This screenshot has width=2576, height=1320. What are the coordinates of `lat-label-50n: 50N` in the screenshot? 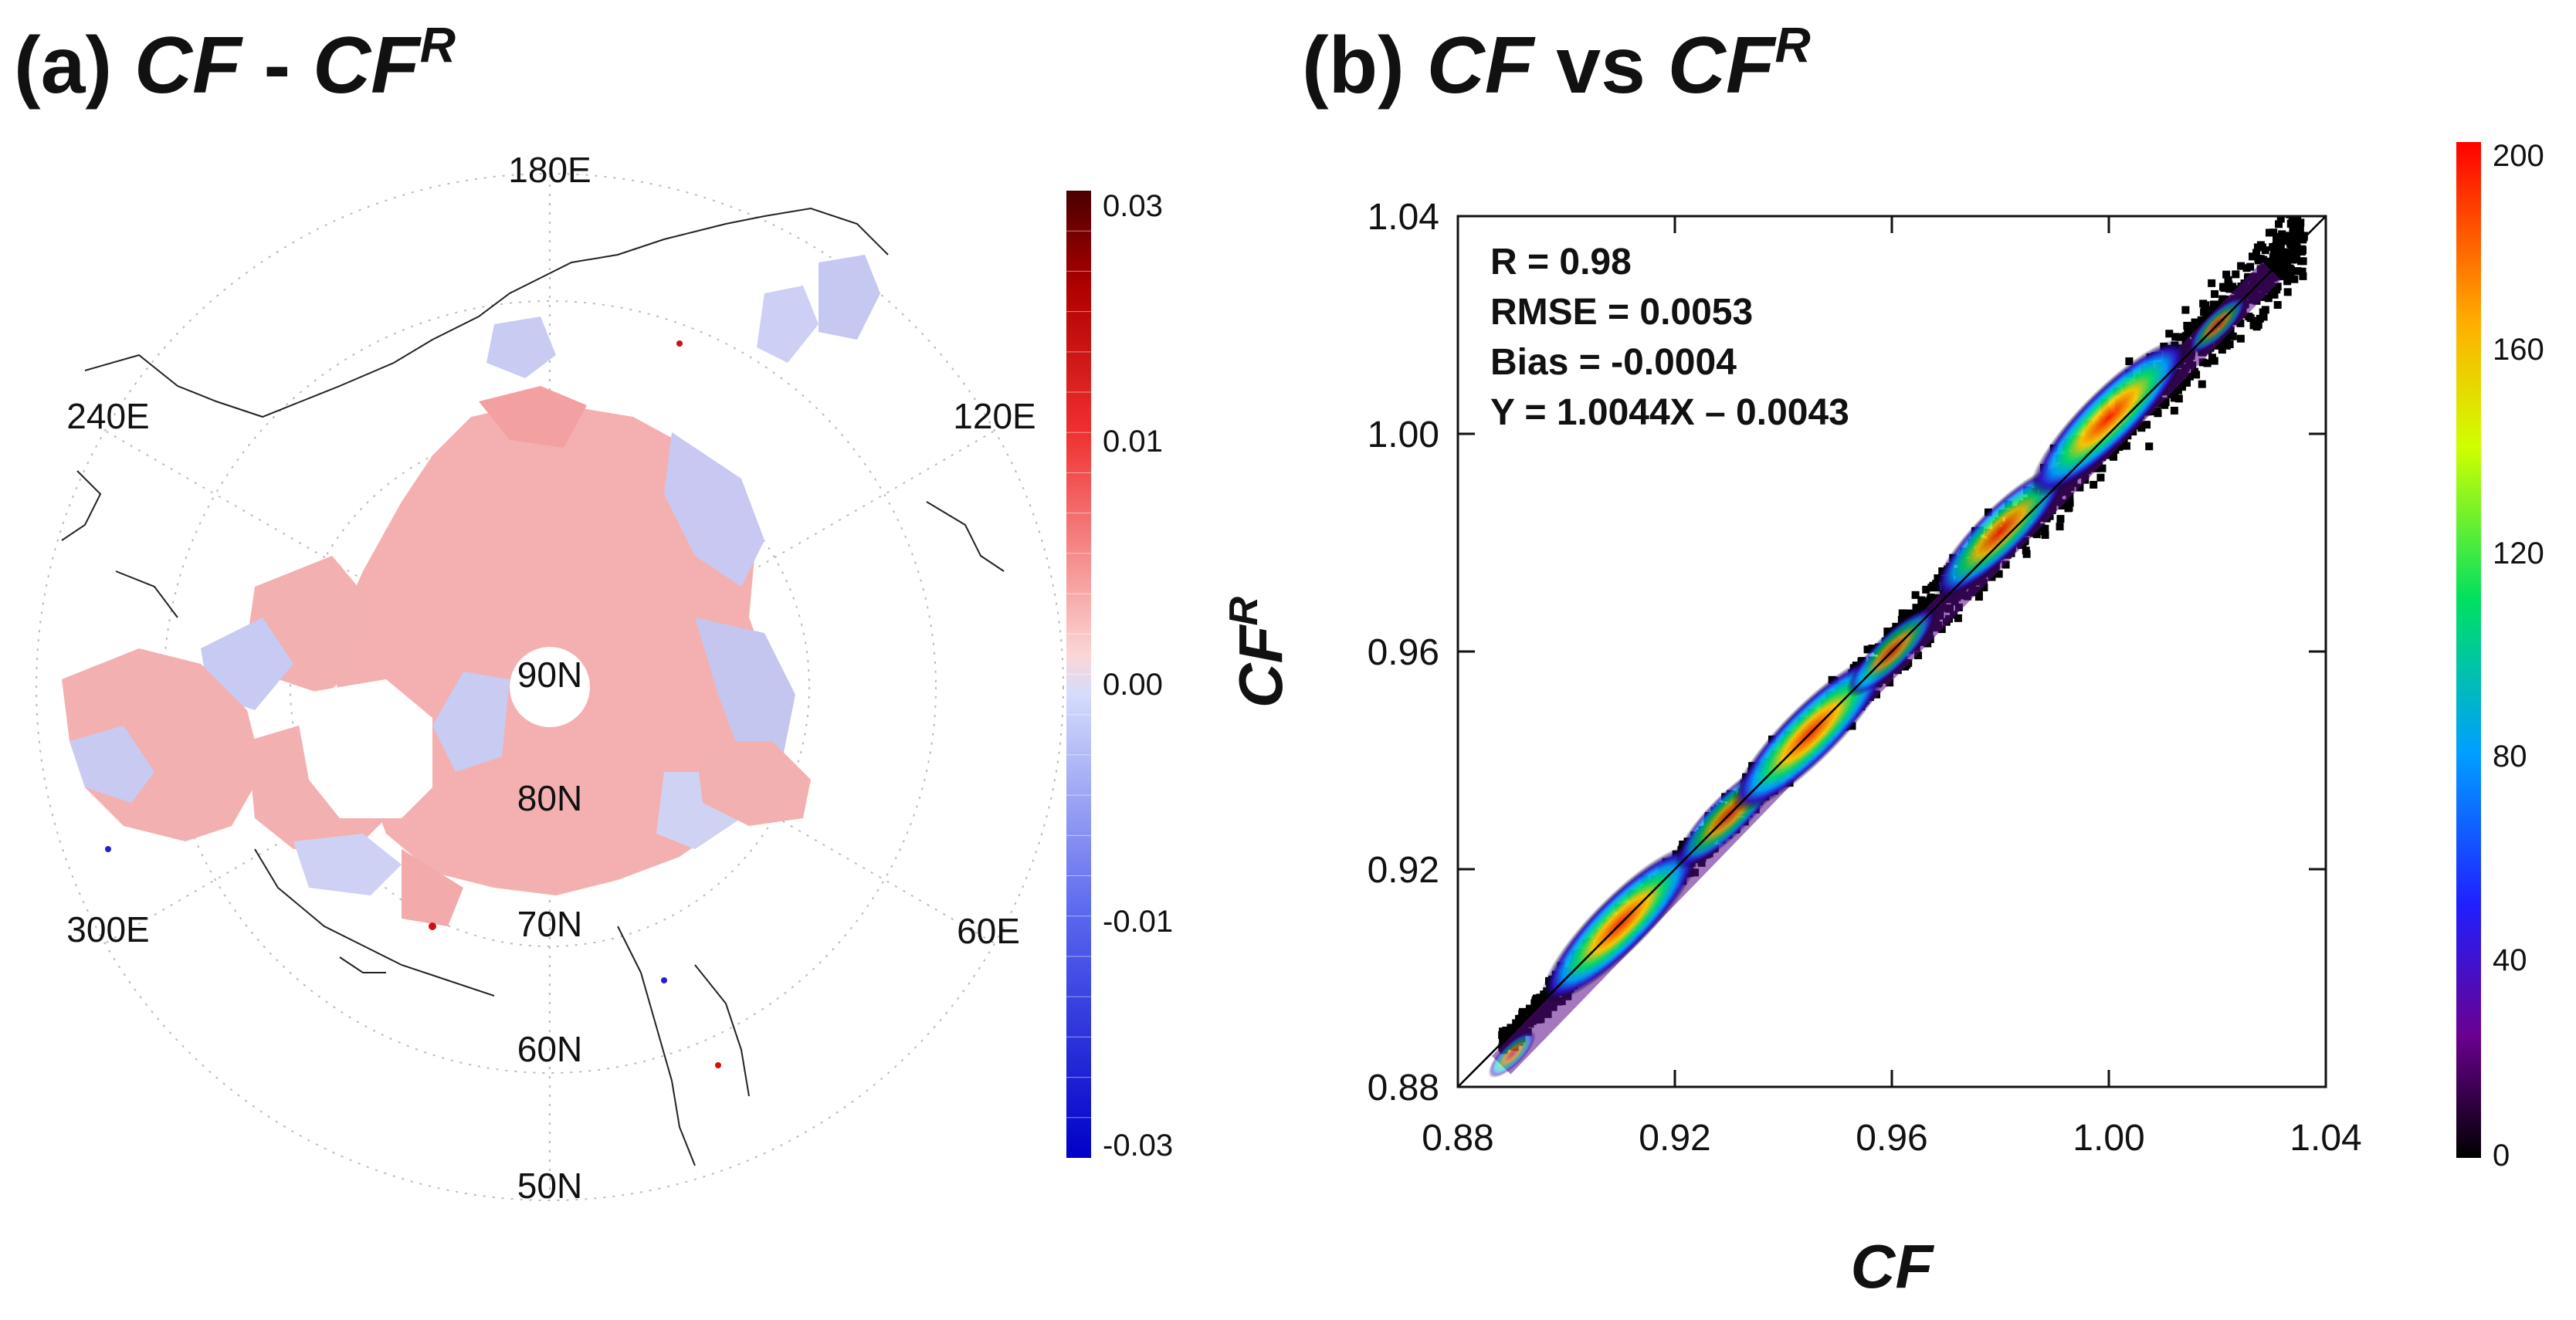 It's located at (549, 1186).